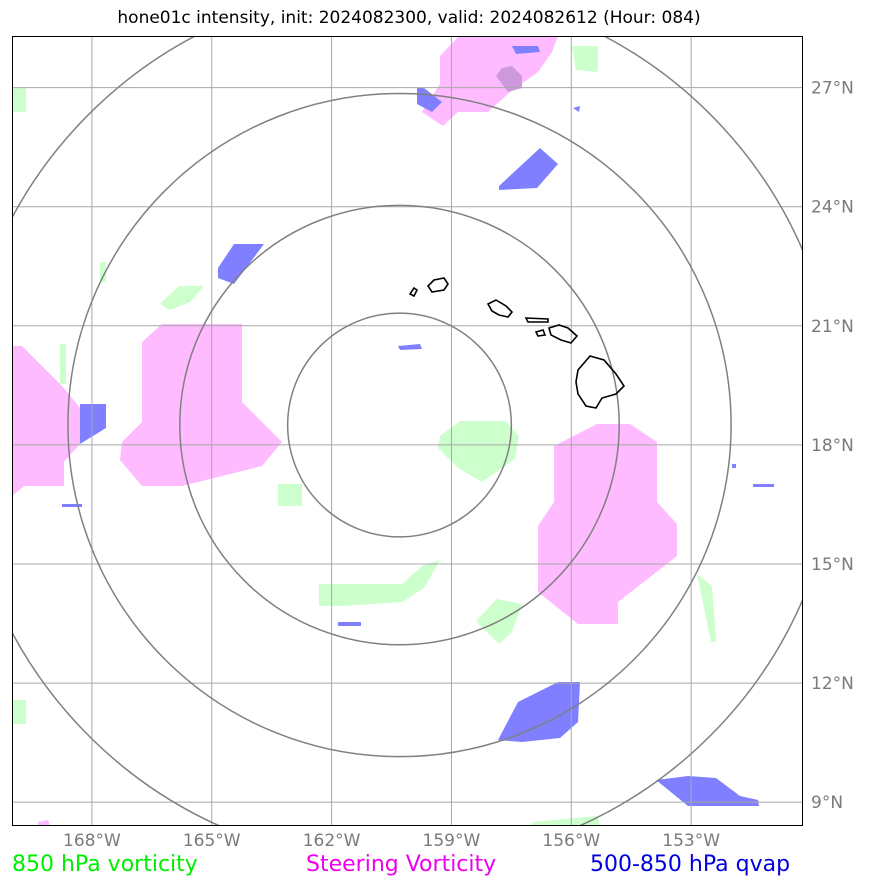  I want to click on island-oahu, so click(500, 308).